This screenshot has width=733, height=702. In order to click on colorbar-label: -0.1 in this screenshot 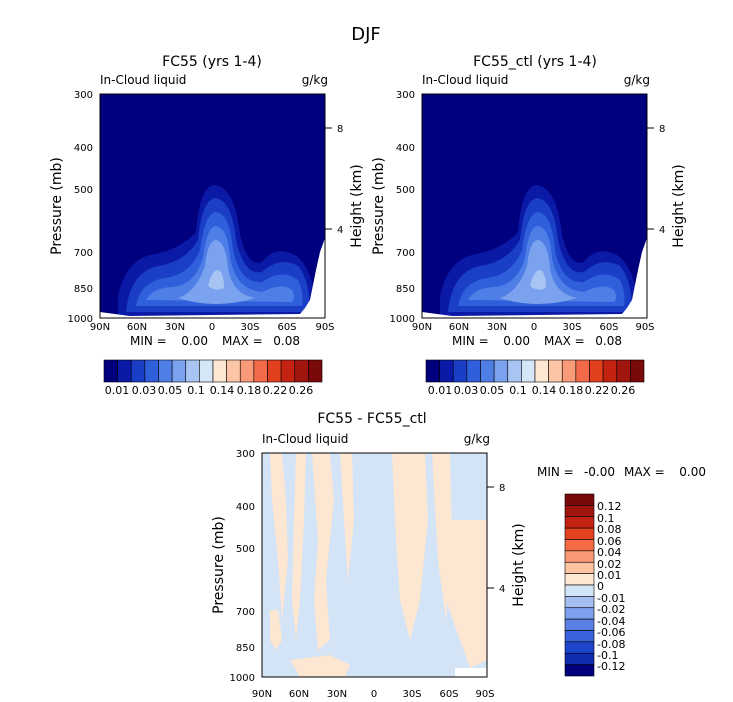, I will do `click(607, 655)`.